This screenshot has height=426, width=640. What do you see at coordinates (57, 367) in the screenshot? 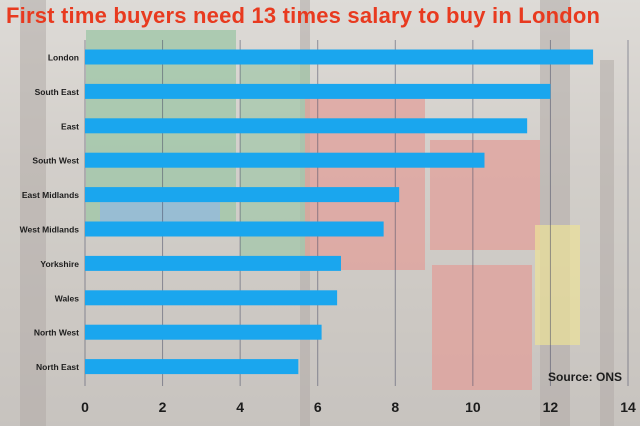
I see `category-label: North East` at bounding box center [57, 367].